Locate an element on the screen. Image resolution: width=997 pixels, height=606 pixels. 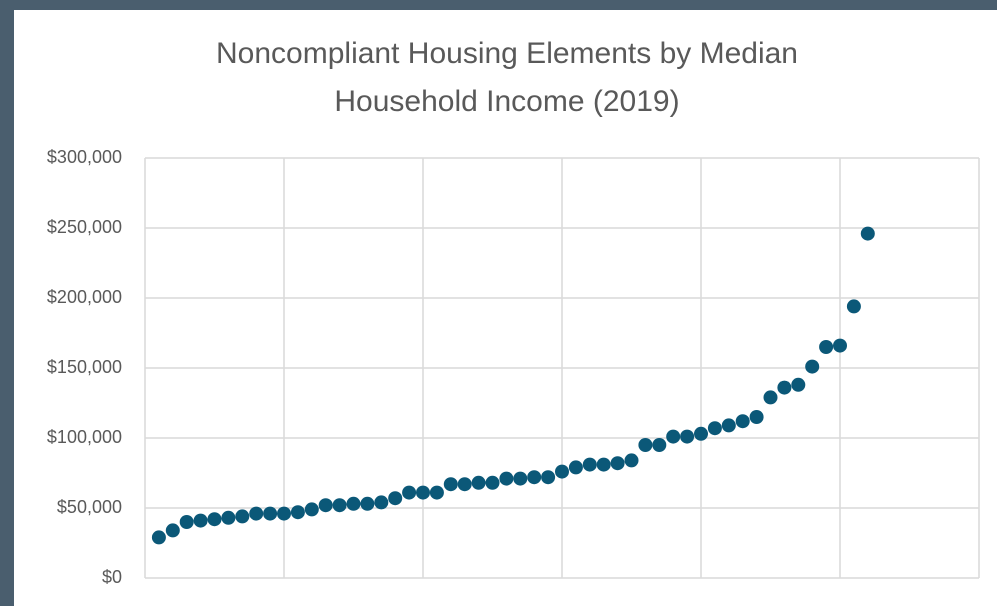
y-tick-label: $50,000 is located at coordinates (89, 507).